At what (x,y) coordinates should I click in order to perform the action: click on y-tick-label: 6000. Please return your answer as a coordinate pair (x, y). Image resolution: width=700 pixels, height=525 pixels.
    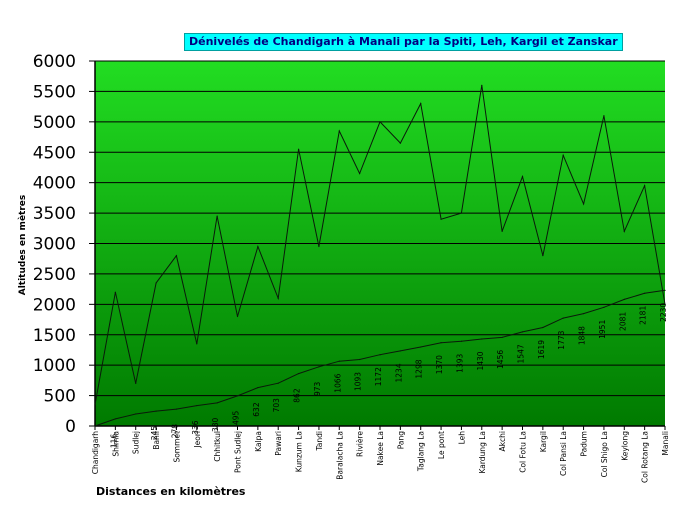
    Looking at the image, I should click on (54, 62).